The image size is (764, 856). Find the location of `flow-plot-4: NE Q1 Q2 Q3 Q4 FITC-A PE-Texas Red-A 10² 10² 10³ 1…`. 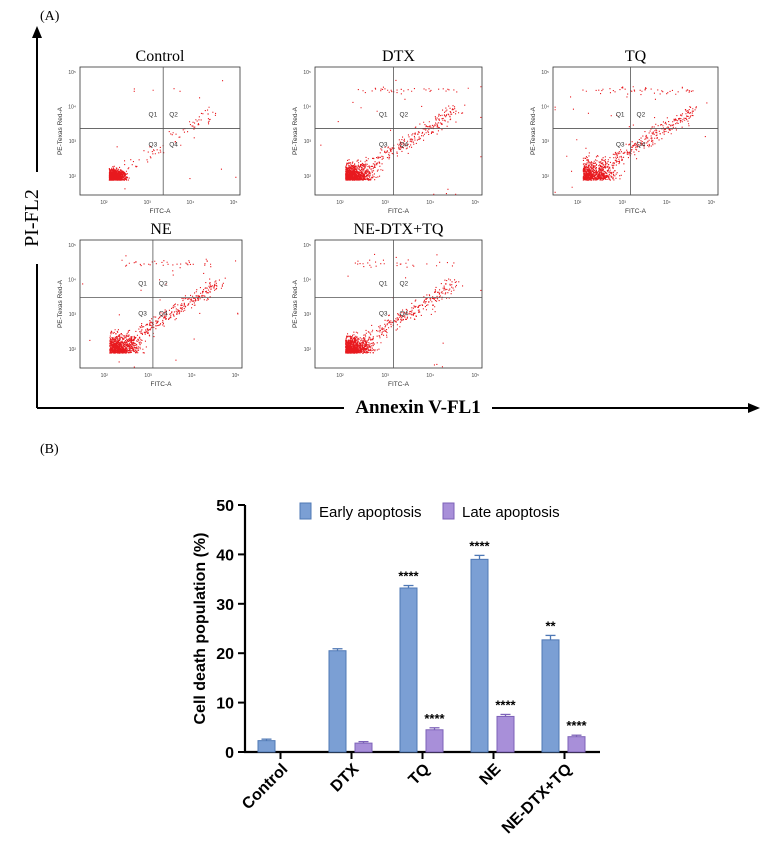

flow-plot-4: NE Q1 Q2 Q3 Q4 FITC-A PE-Texas Red-A 10² 10² 10³ 1… is located at coordinates (150, 304).